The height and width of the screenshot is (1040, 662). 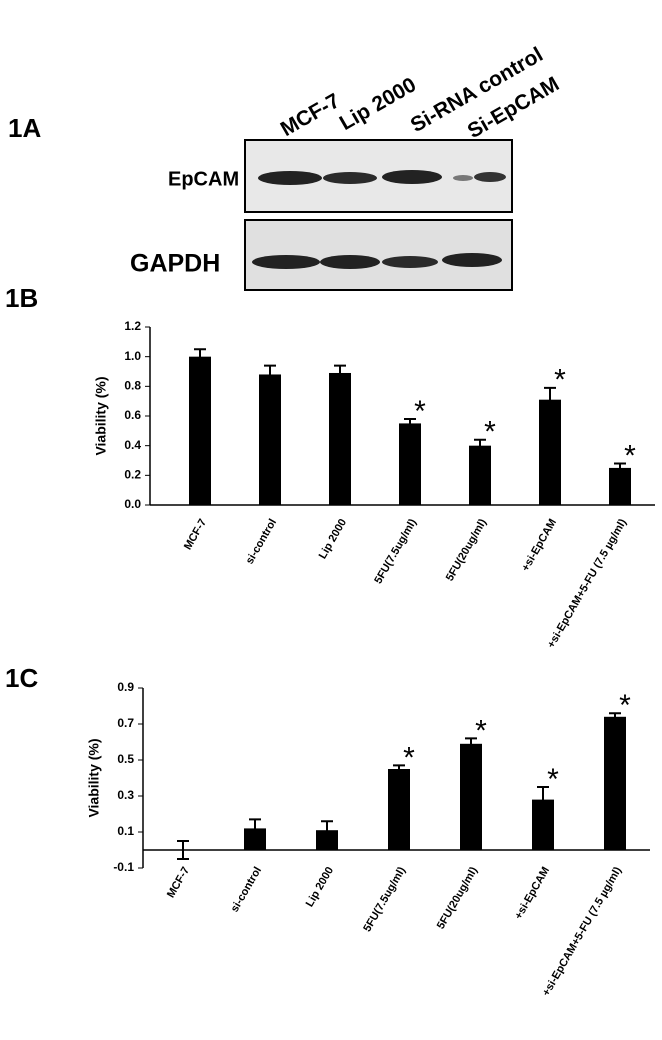 What do you see at coordinates (132, 475) in the screenshot?
I see `y-tick-label: 0.2` at bounding box center [132, 475].